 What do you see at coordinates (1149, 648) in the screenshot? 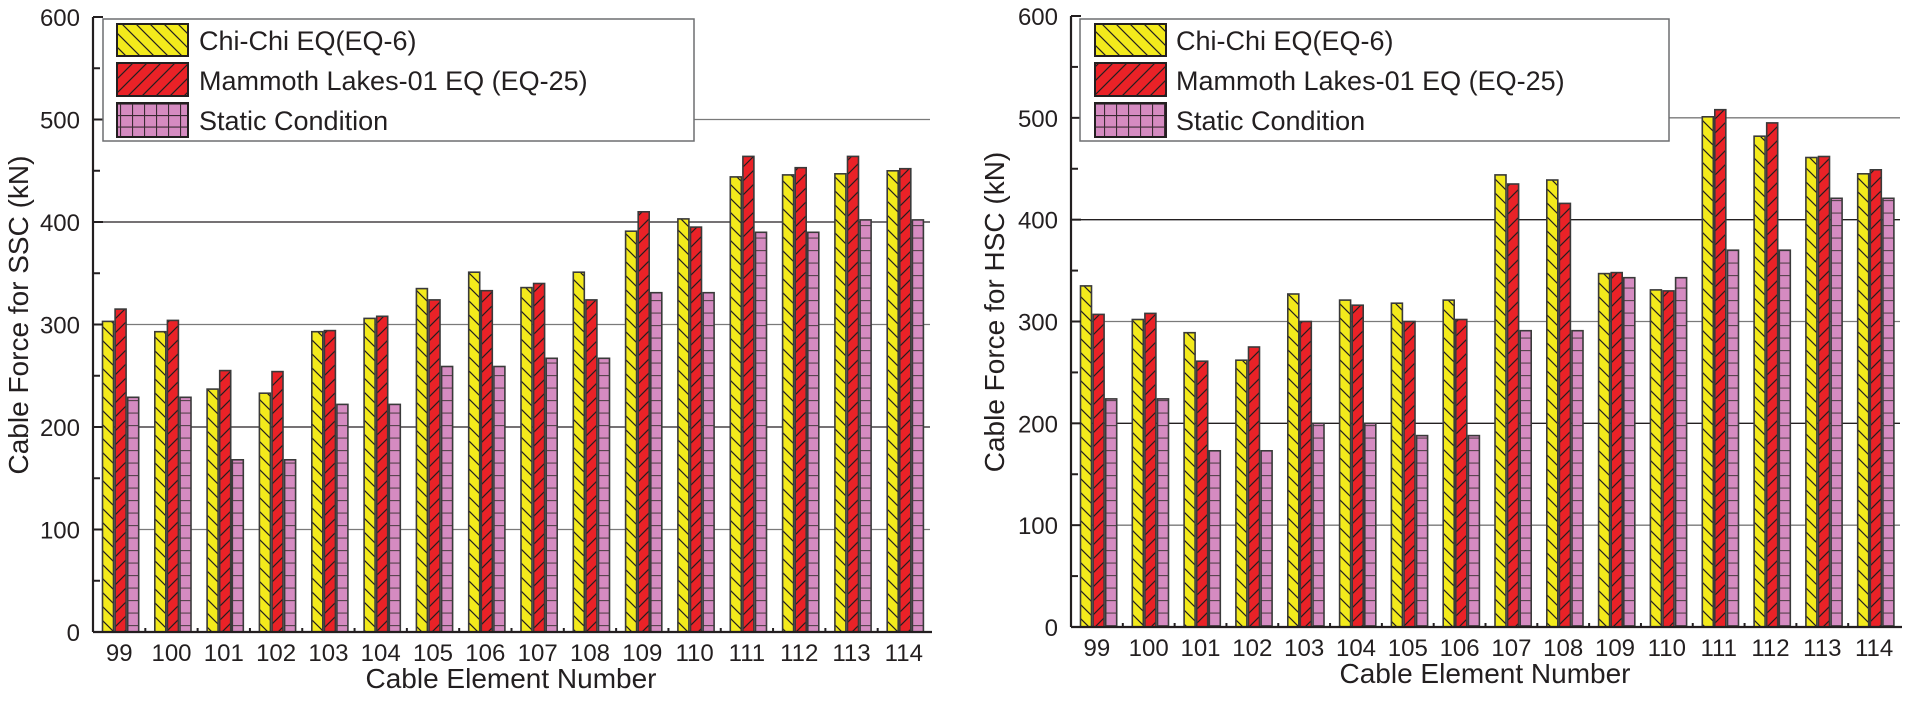
I see `x-tick-label: 100` at bounding box center [1149, 648].